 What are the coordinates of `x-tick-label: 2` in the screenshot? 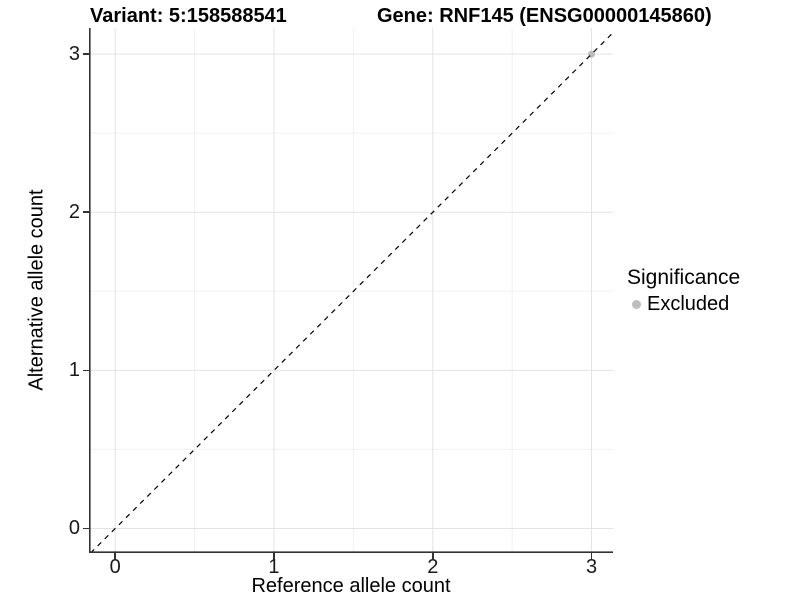 It's located at (433, 567).